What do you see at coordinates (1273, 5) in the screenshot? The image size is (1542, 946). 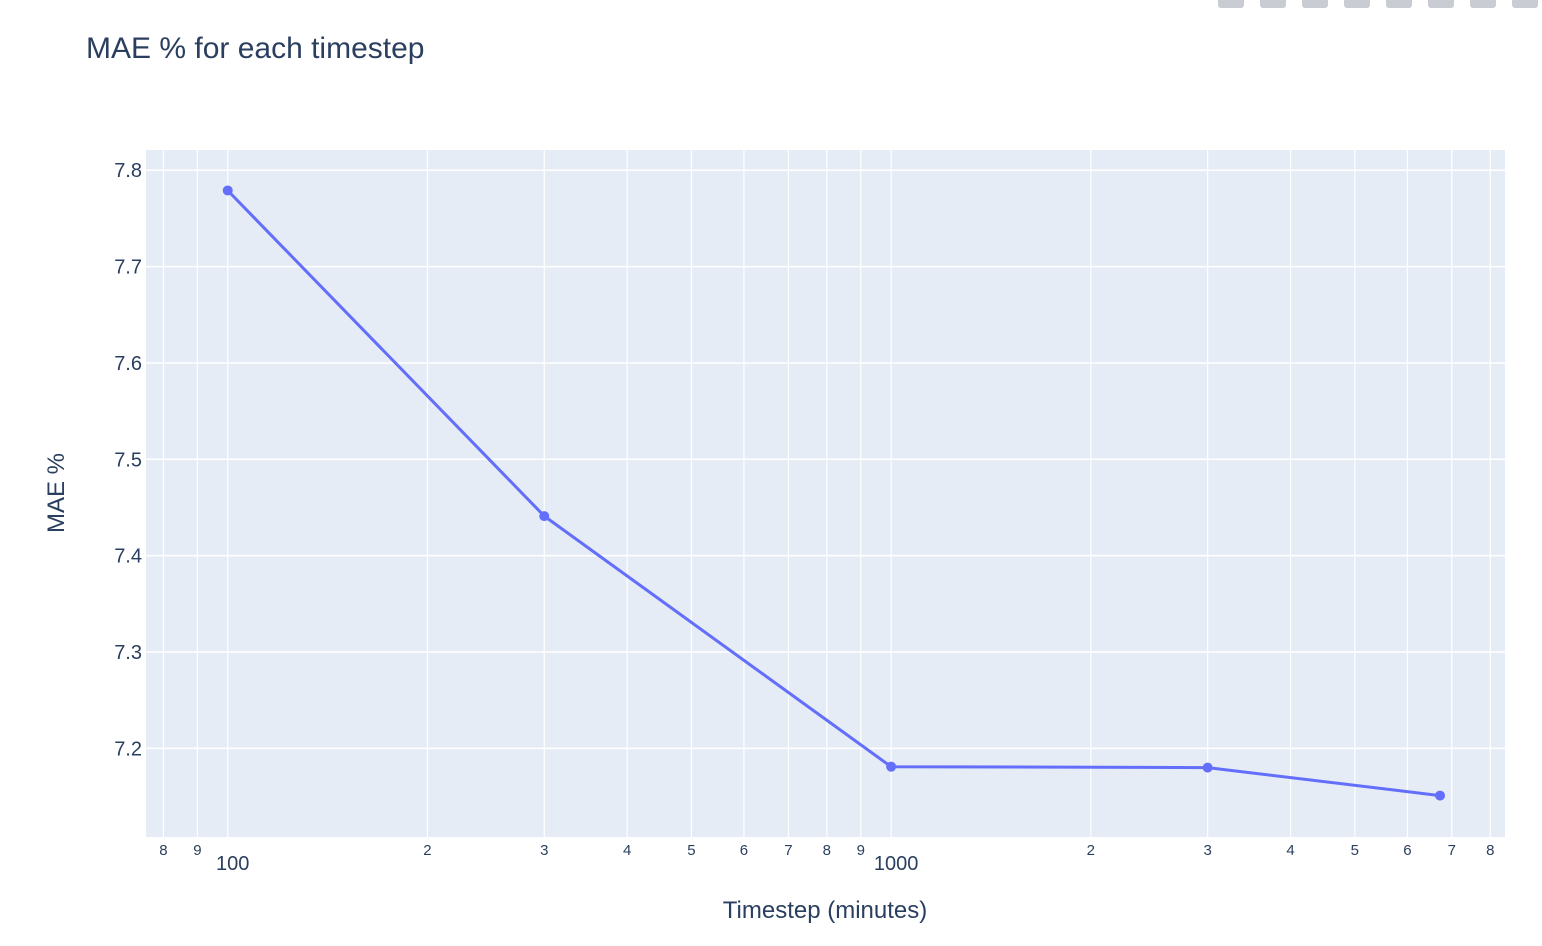 I see `zoom-icon` at bounding box center [1273, 5].